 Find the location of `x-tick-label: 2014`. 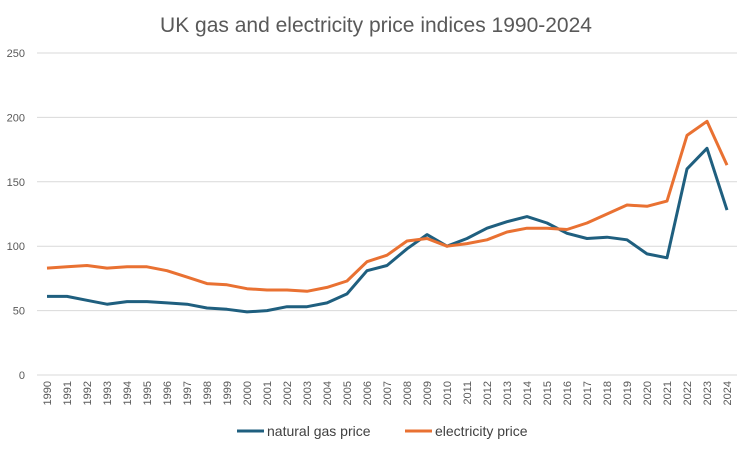

x-tick-label: 2014 is located at coordinates (528, 393).